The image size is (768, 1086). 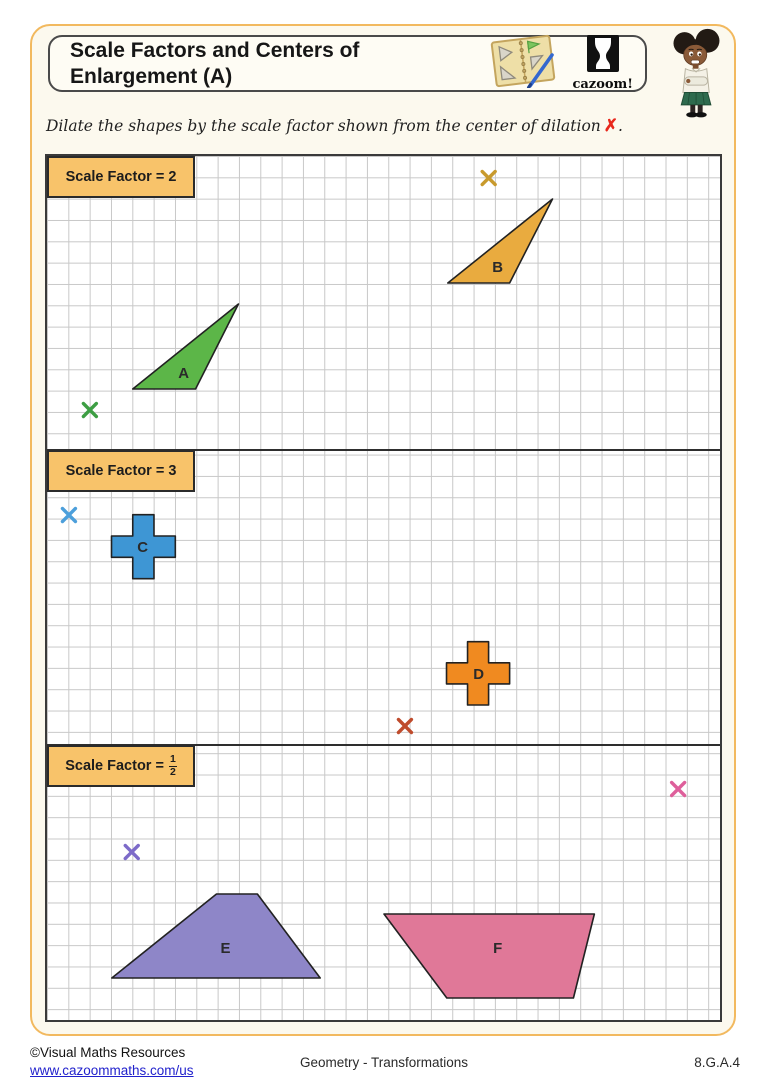 I want to click on shape-E, so click(x=216, y=936).